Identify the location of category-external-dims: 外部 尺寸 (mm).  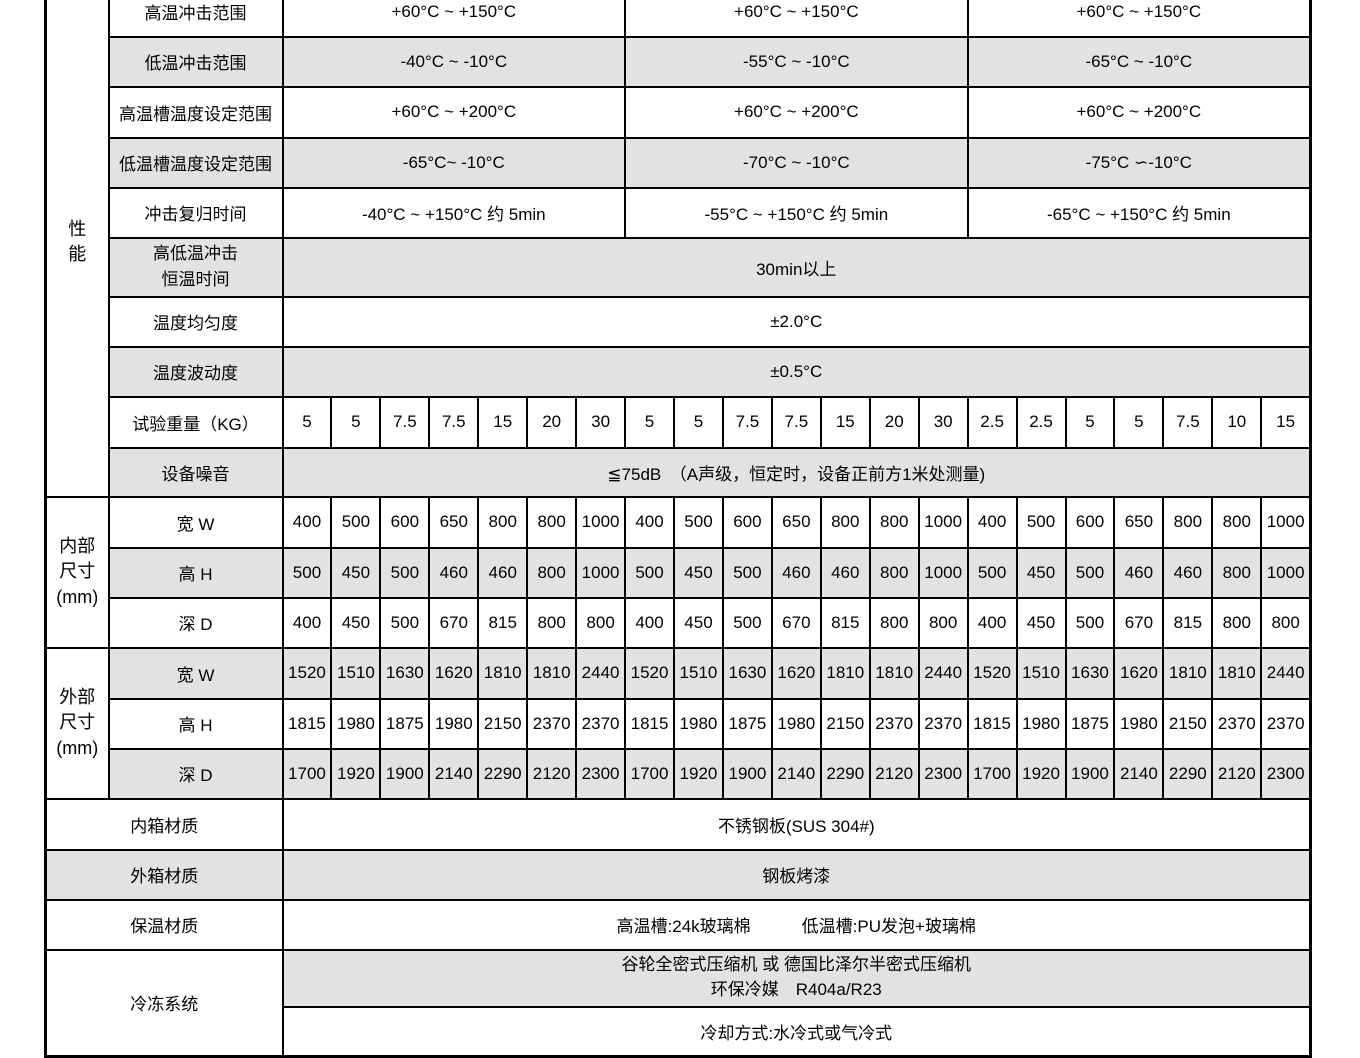
(77, 723).